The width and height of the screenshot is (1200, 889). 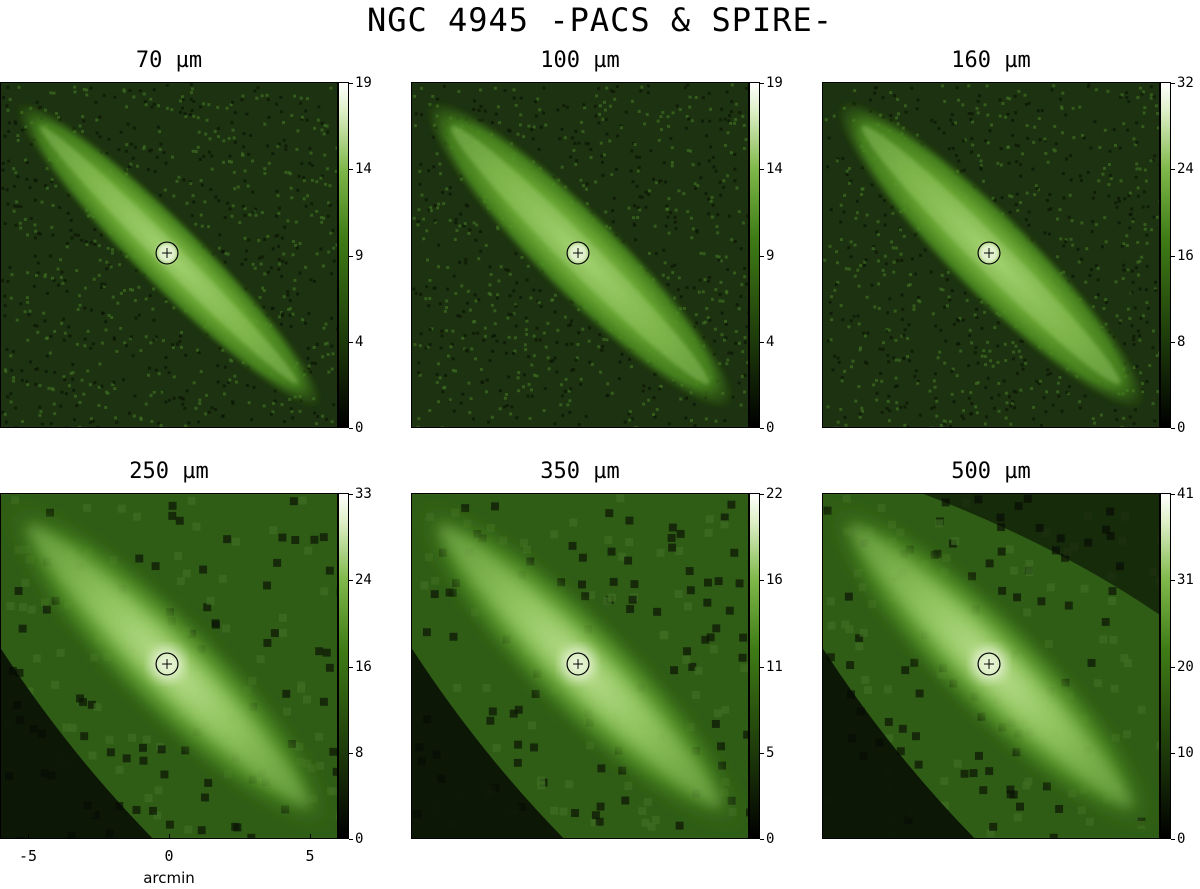 I want to click on colorbar-tick-label: 11, so click(x=774, y=667).